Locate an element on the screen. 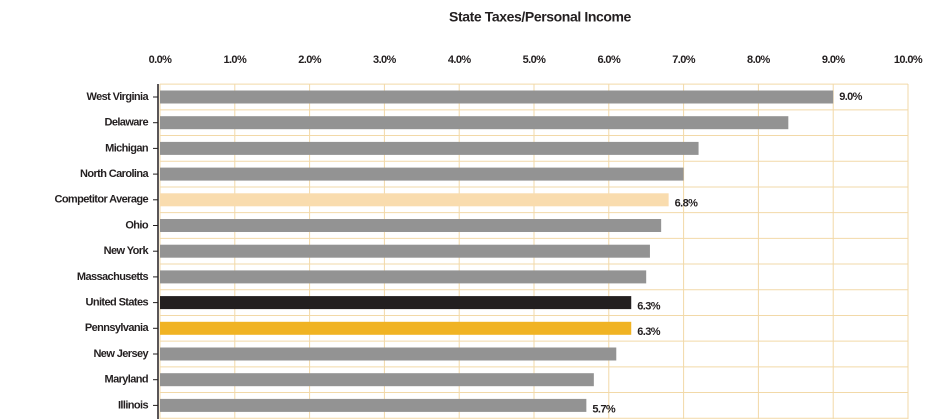 This screenshot has width=934, height=419. x-tick-label: 1.0% is located at coordinates (234, 60).